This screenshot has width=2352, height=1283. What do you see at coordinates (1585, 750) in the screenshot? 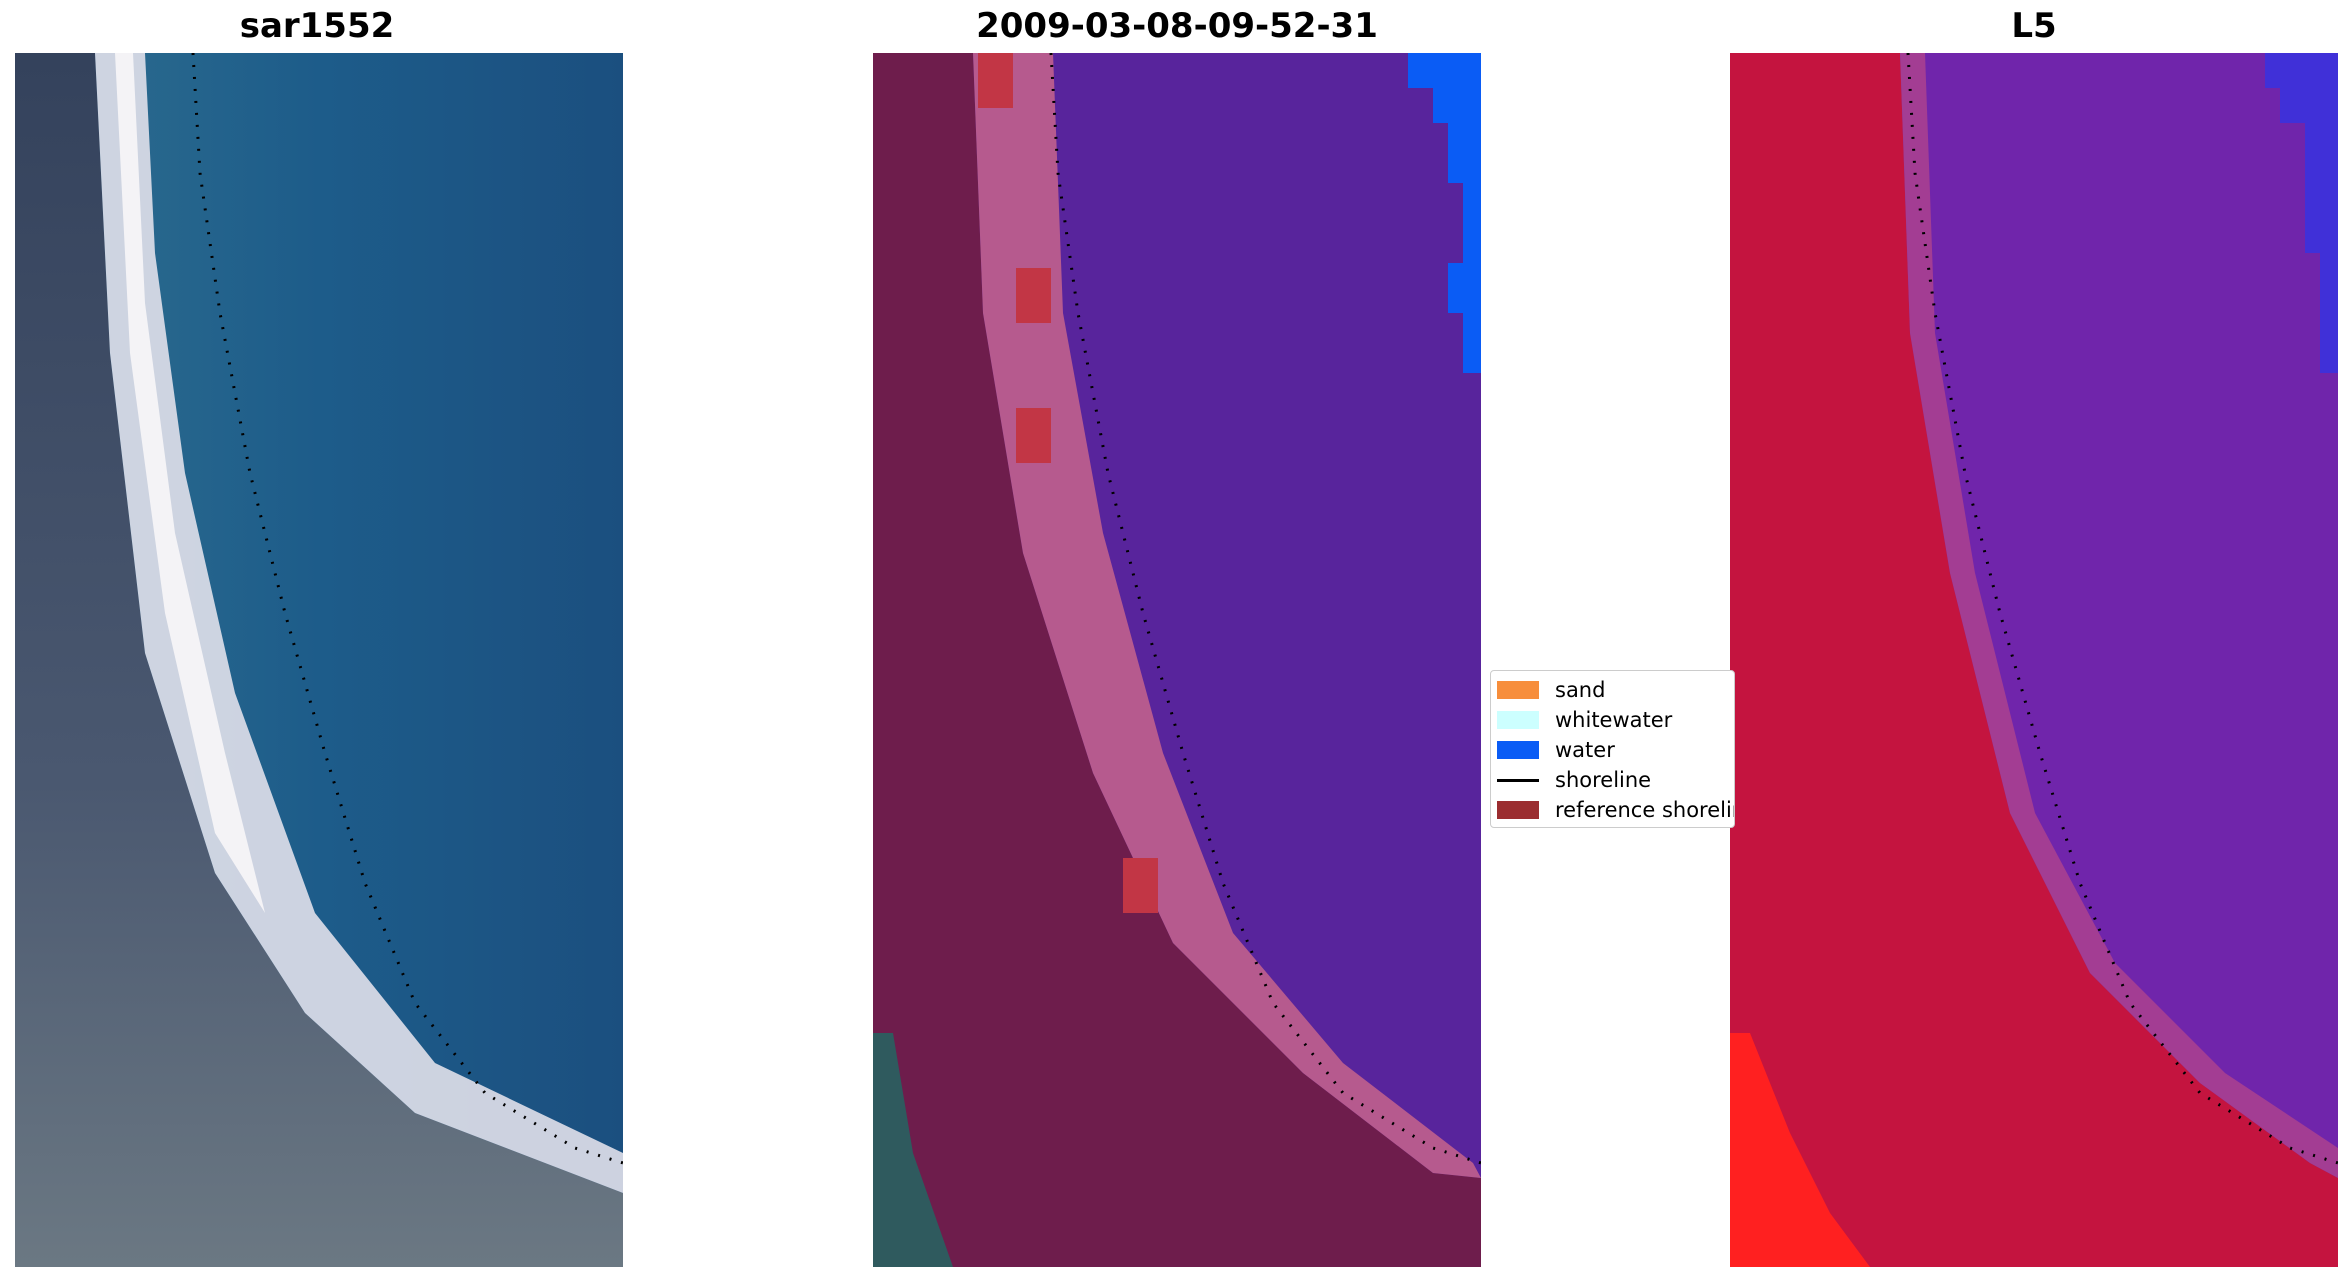
I see `legend-label: water` at bounding box center [1585, 750].